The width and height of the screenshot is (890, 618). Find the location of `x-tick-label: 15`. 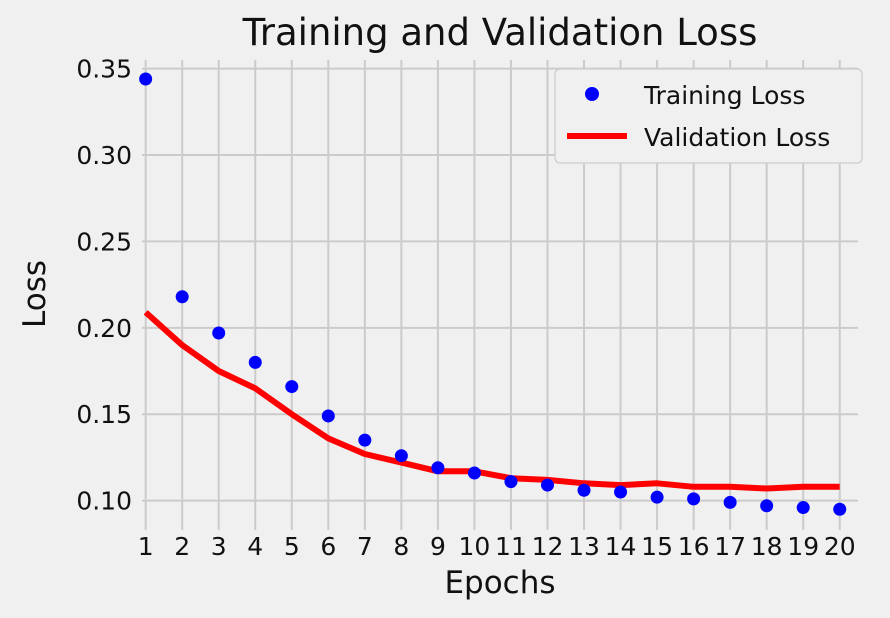

x-tick-label: 15 is located at coordinates (657, 546).